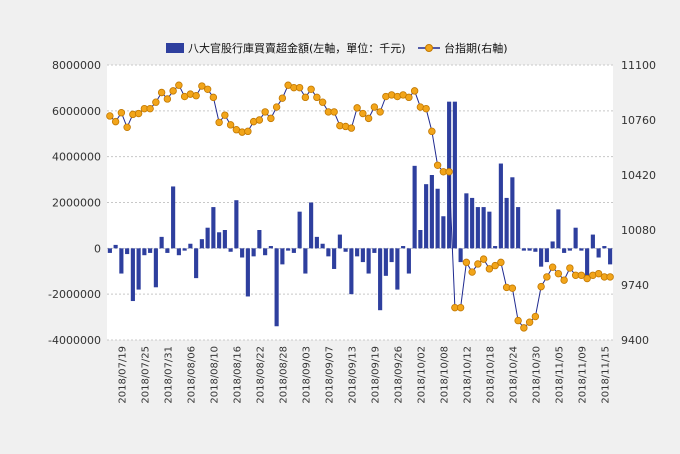  Describe the element at coordinates (444, 375) in the screenshot. I see `x-tick-label: 2018/10/08` at that location.